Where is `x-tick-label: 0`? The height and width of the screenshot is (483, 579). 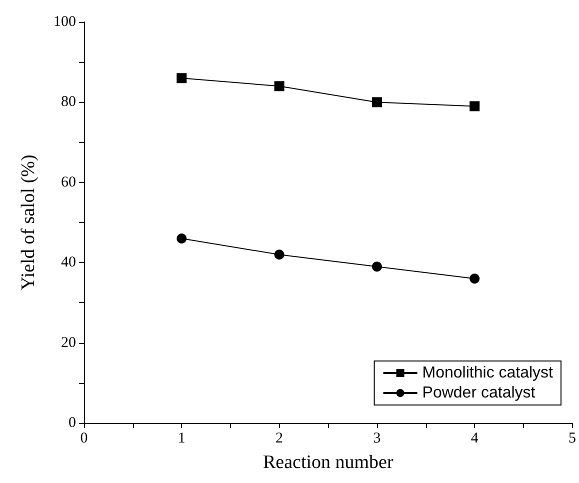 x-tick-label: 0 is located at coordinates (84, 438).